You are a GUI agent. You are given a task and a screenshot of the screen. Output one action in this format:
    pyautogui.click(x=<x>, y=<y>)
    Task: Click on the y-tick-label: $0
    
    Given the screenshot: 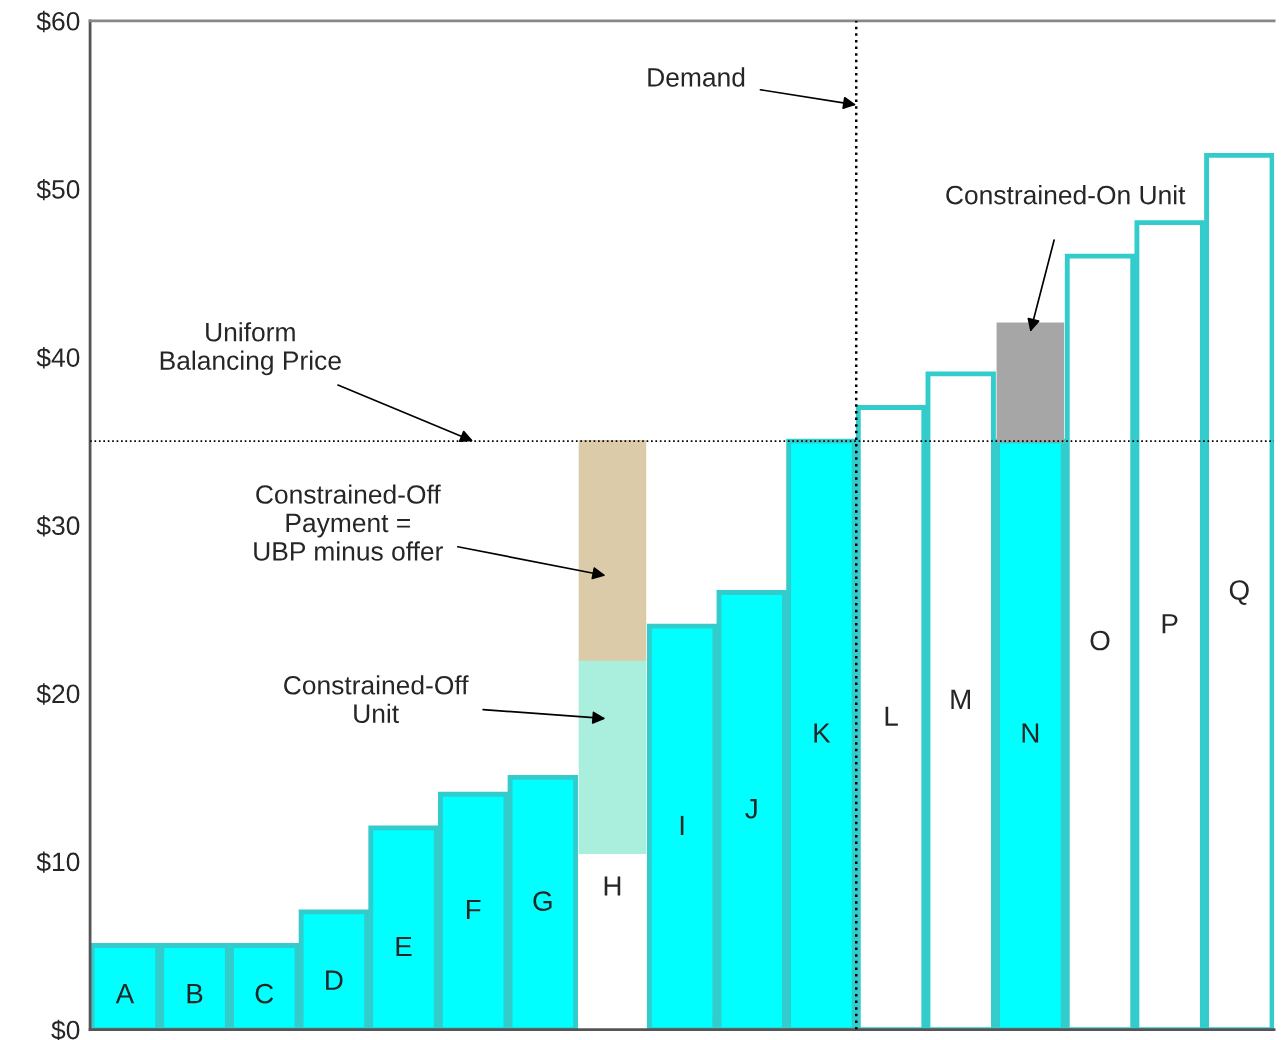 What is the action you would take?
    pyautogui.click(x=65, y=1029)
    